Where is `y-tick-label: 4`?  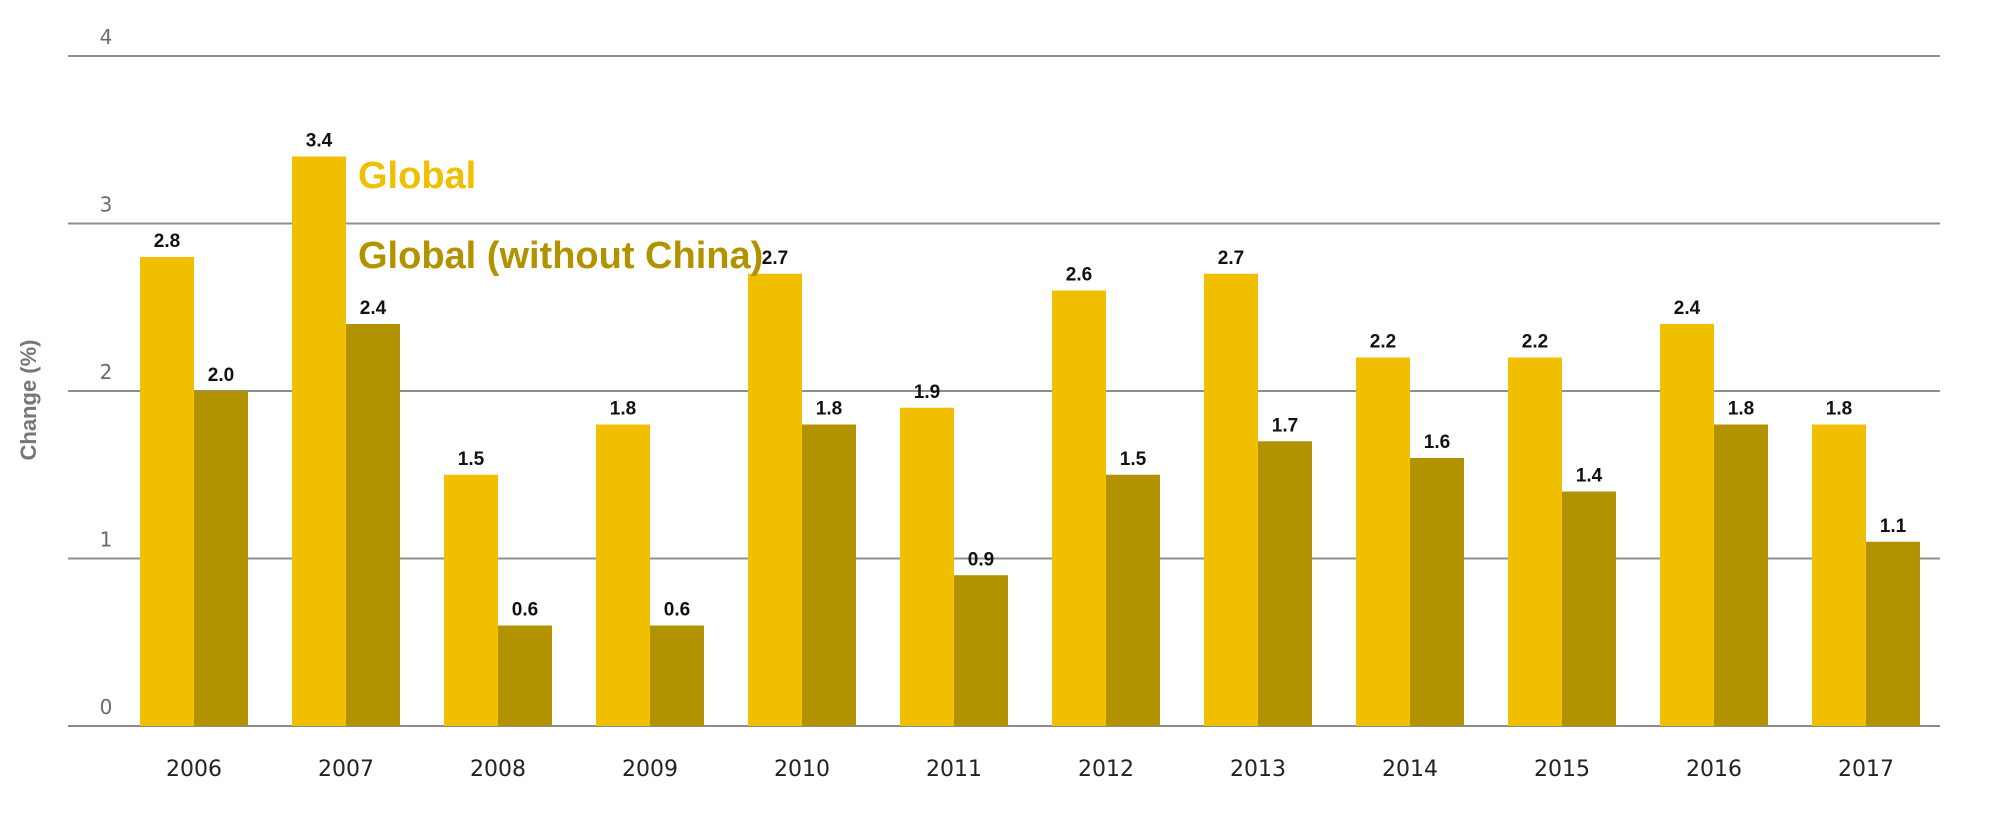
y-tick-label: 4 is located at coordinates (106, 37).